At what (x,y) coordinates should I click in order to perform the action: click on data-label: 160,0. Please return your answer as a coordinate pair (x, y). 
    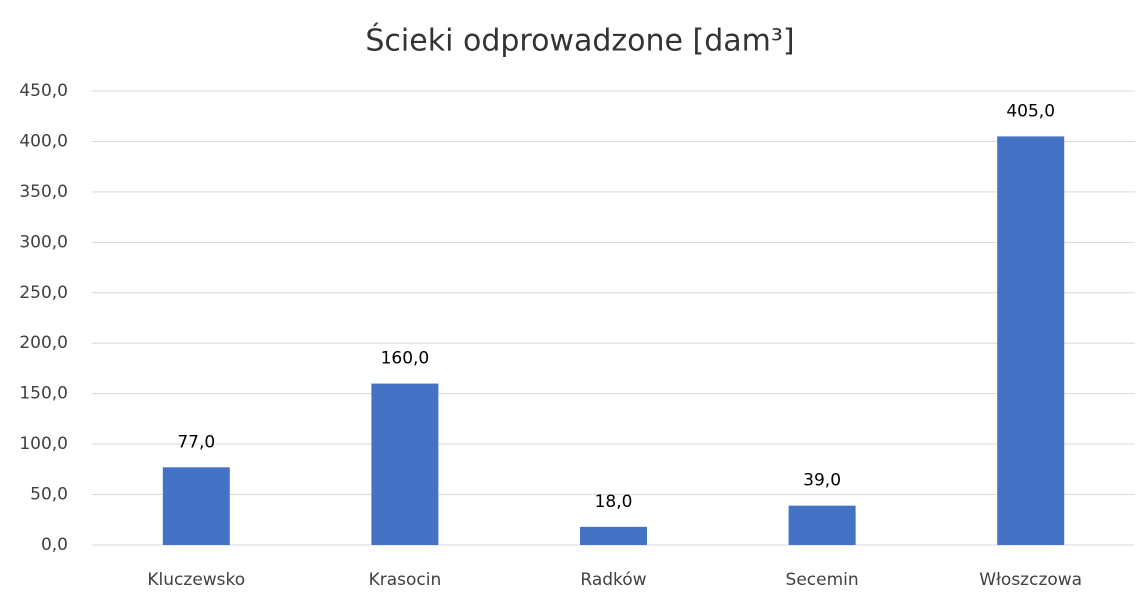
    Looking at the image, I should click on (405, 359).